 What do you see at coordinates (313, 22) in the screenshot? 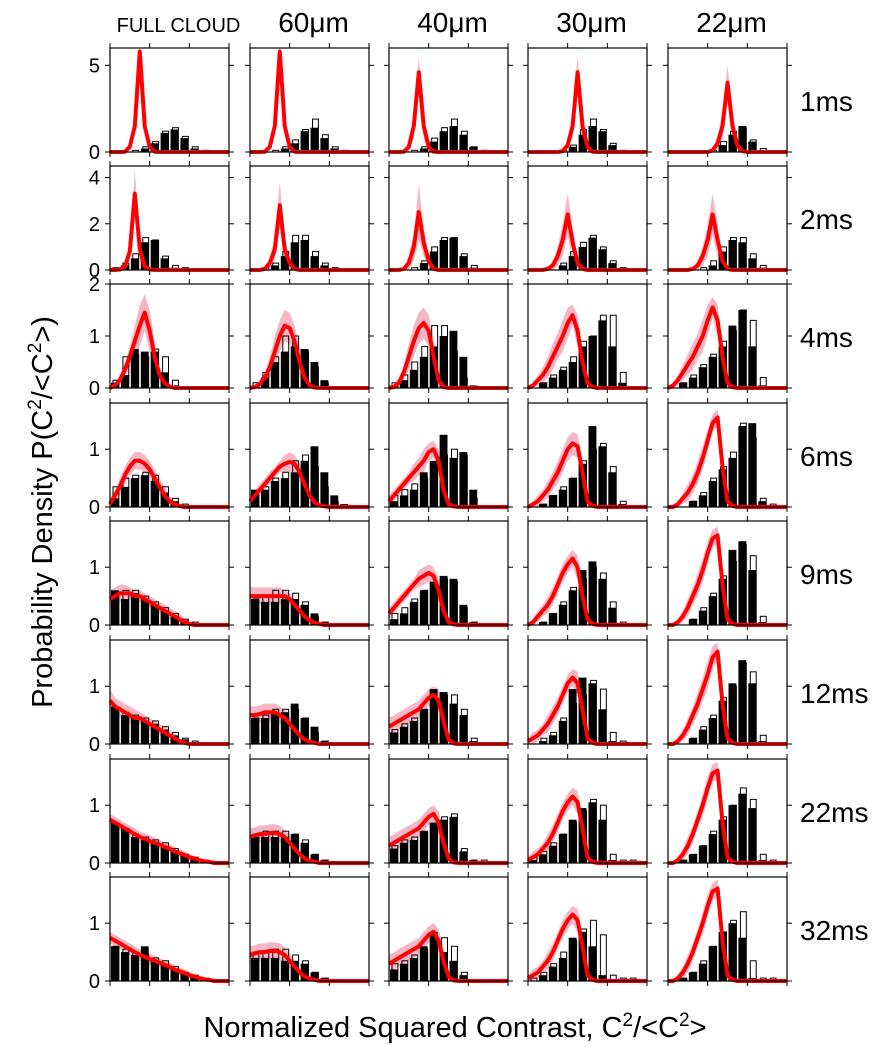
I see `column-header: 60μm` at bounding box center [313, 22].